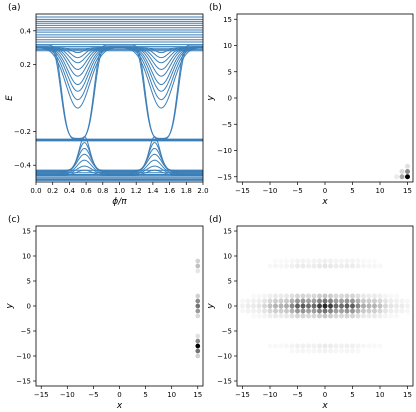  Describe the element at coordinates (380, 395) in the screenshot. I see `x-tick-label: 10` at that location.